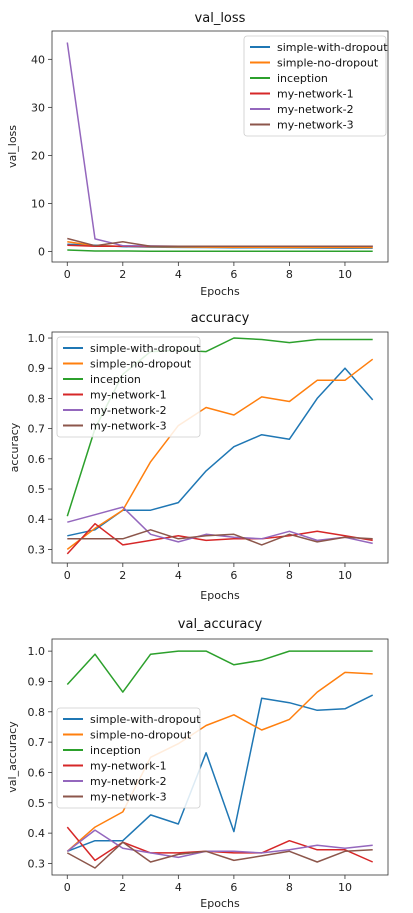  I want to click on y-tick-label: 40, so click(38, 59).